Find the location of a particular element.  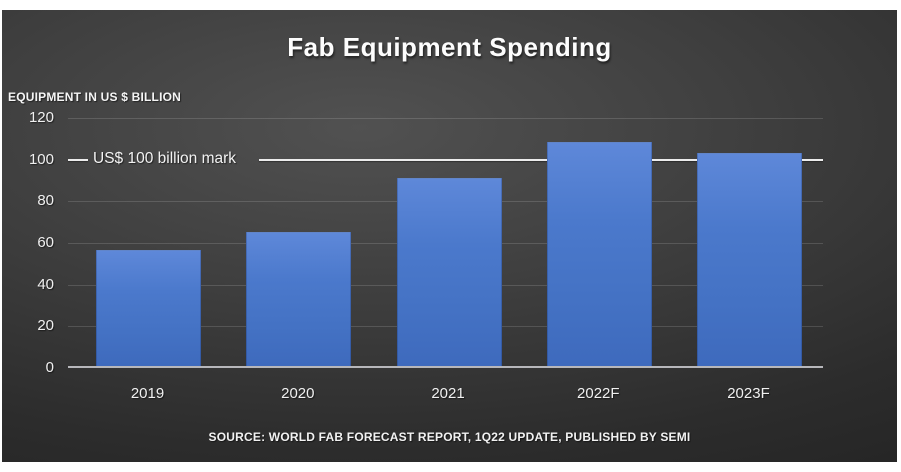

y-tick-label: 120 is located at coordinates (41, 117).